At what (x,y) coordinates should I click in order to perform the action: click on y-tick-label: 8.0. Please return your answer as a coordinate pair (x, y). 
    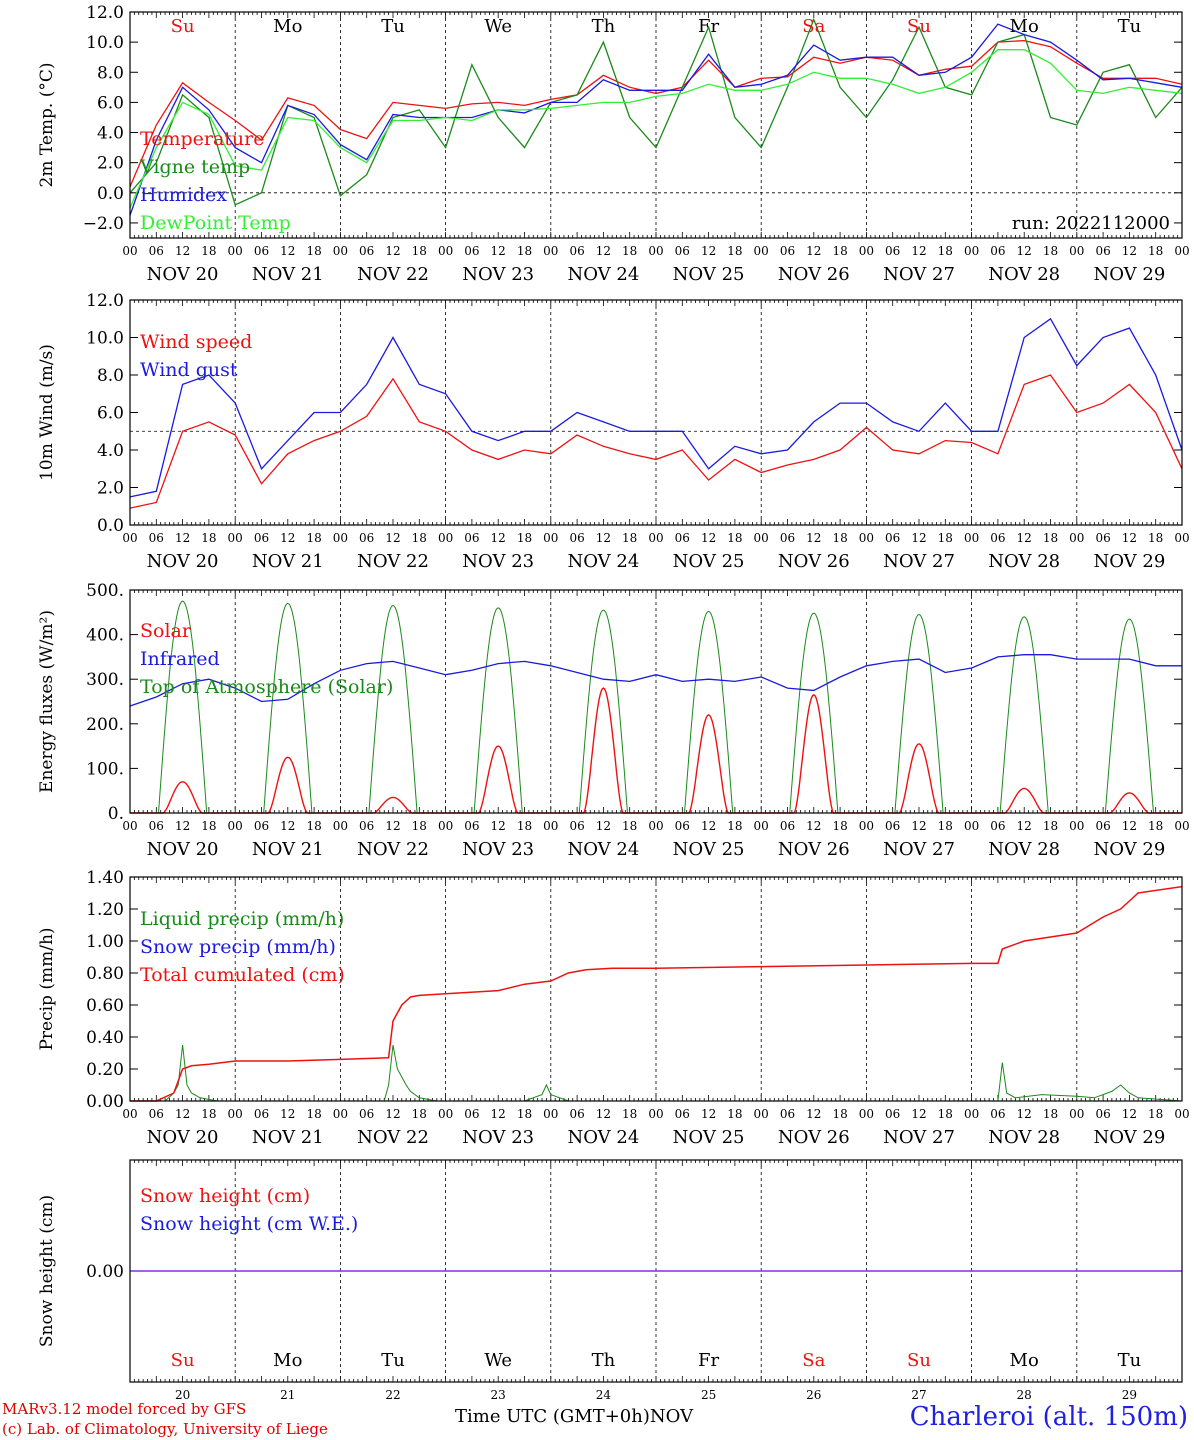
    Looking at the image, I should click on (110, 73).